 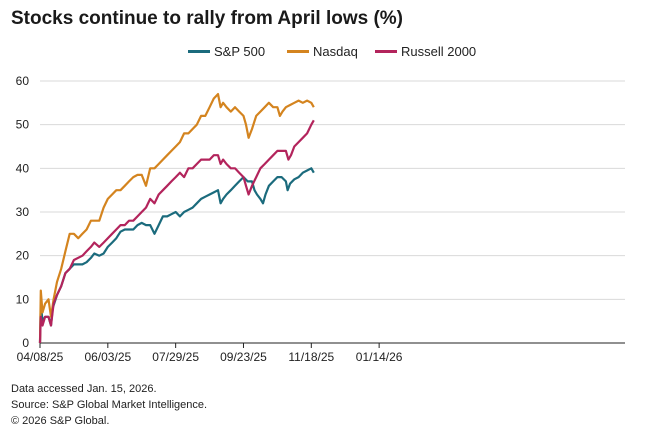 What do you see at coordinates (240, 51) in the screenshot?
I see `legend-label-sp500: S&P 500` at bounding box center [240, 51].